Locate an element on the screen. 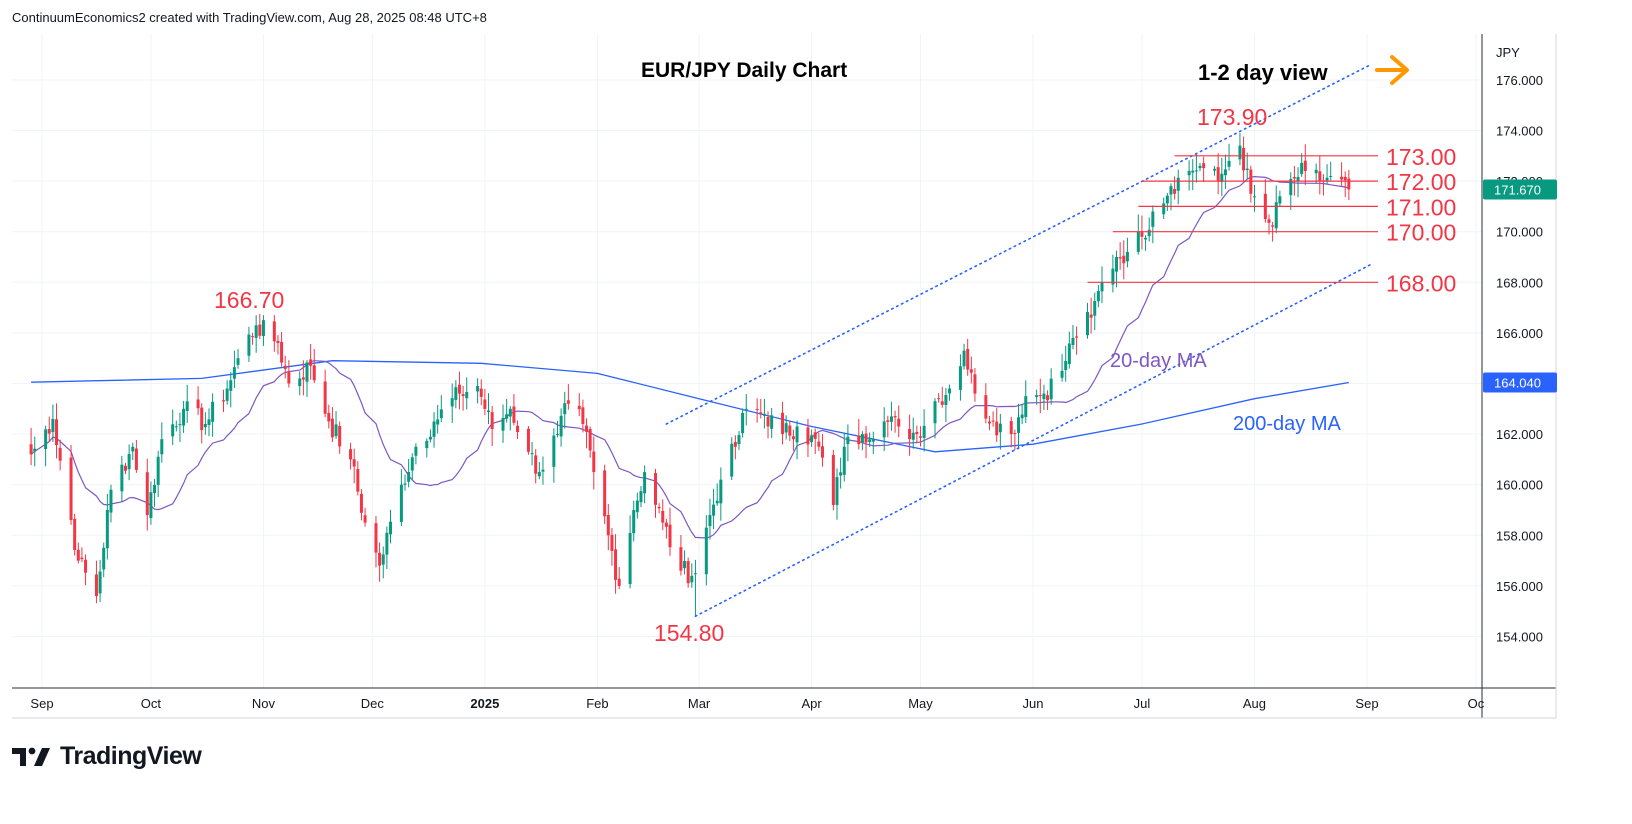 Image resolution: width=1632 pixels, height=824 pixels. level-label: 170.00 is located at coordinates (1421, 233).